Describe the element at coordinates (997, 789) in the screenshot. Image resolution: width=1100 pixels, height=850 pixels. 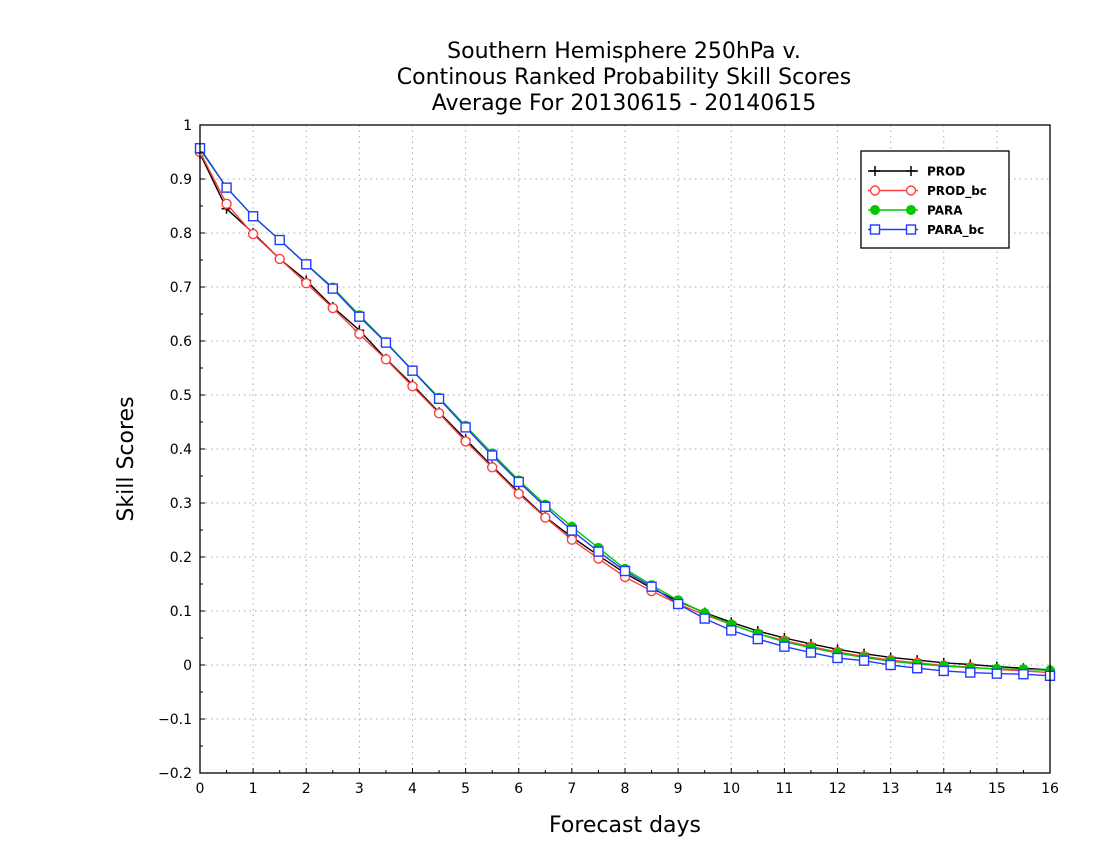
I see `x-tick-label: 15` at that location.